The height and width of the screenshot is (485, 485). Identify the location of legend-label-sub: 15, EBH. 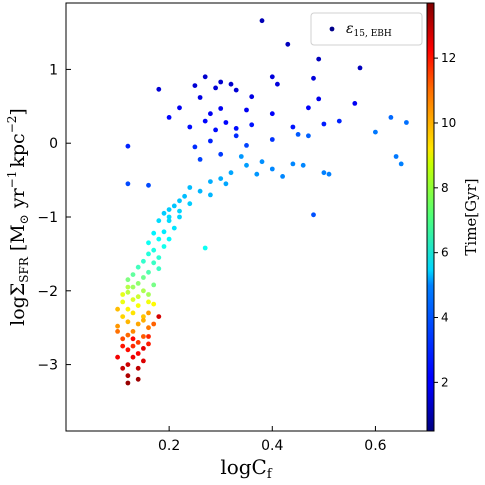
(373, 34).